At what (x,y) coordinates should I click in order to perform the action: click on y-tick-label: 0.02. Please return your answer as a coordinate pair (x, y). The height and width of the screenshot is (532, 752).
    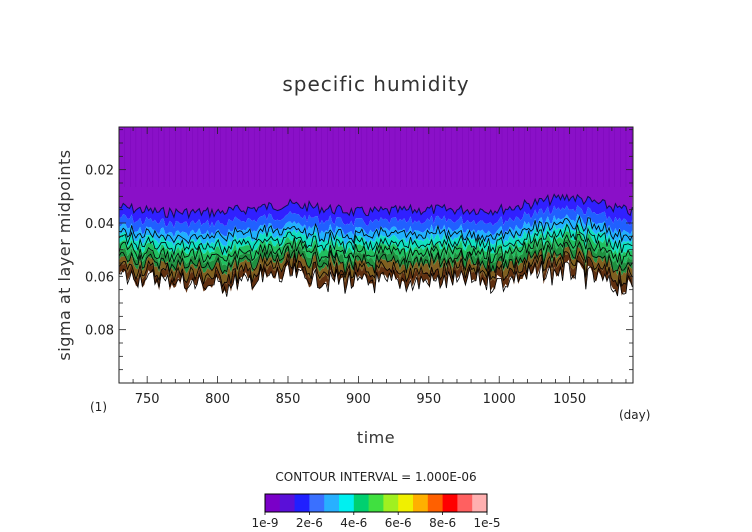
    Looking at the image, I should click on (99, 171).